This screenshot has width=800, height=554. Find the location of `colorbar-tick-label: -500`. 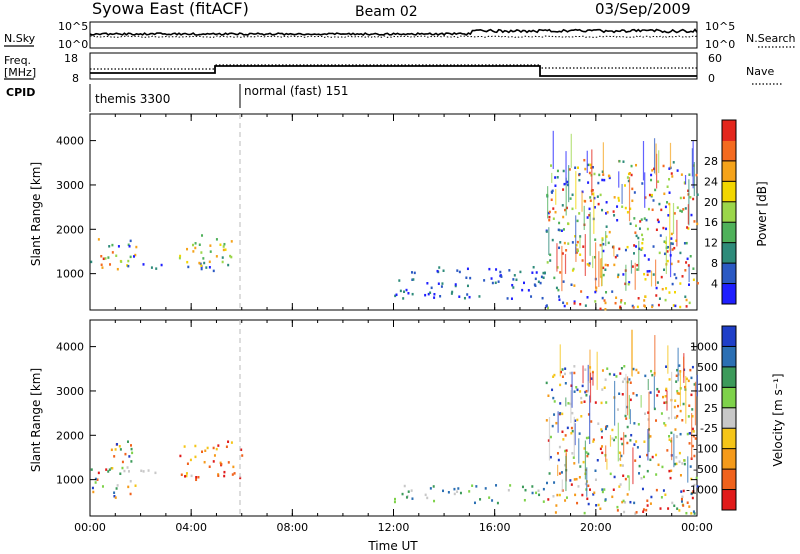

colorbar-tick-label: -500 is located at coordinates (705, 469).